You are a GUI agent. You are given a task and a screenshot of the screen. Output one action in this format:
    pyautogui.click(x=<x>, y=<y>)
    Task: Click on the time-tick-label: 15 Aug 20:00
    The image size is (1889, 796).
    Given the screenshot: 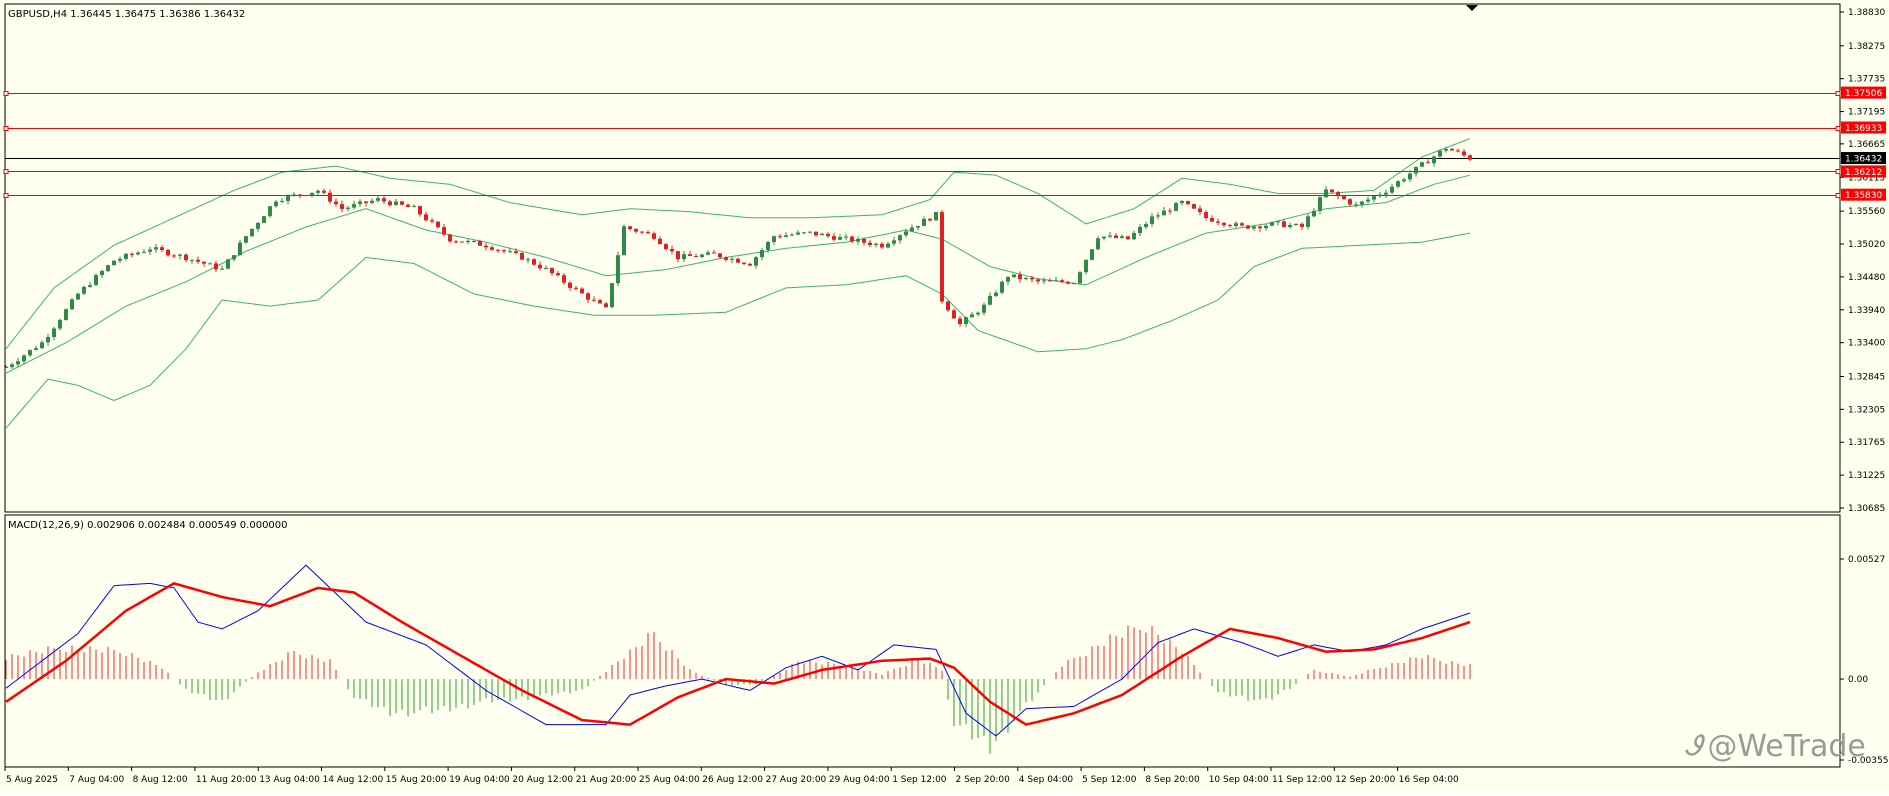 What is the action you would take?
    pyautogui.click(x=416, y=780)
    